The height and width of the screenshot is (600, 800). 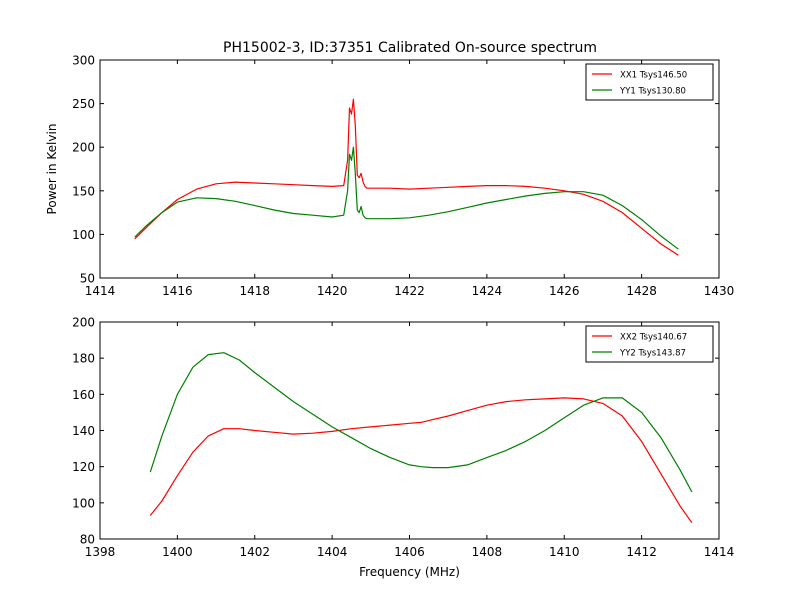 I want to click on y-tick-label: 300, so click(x=83, y=61).